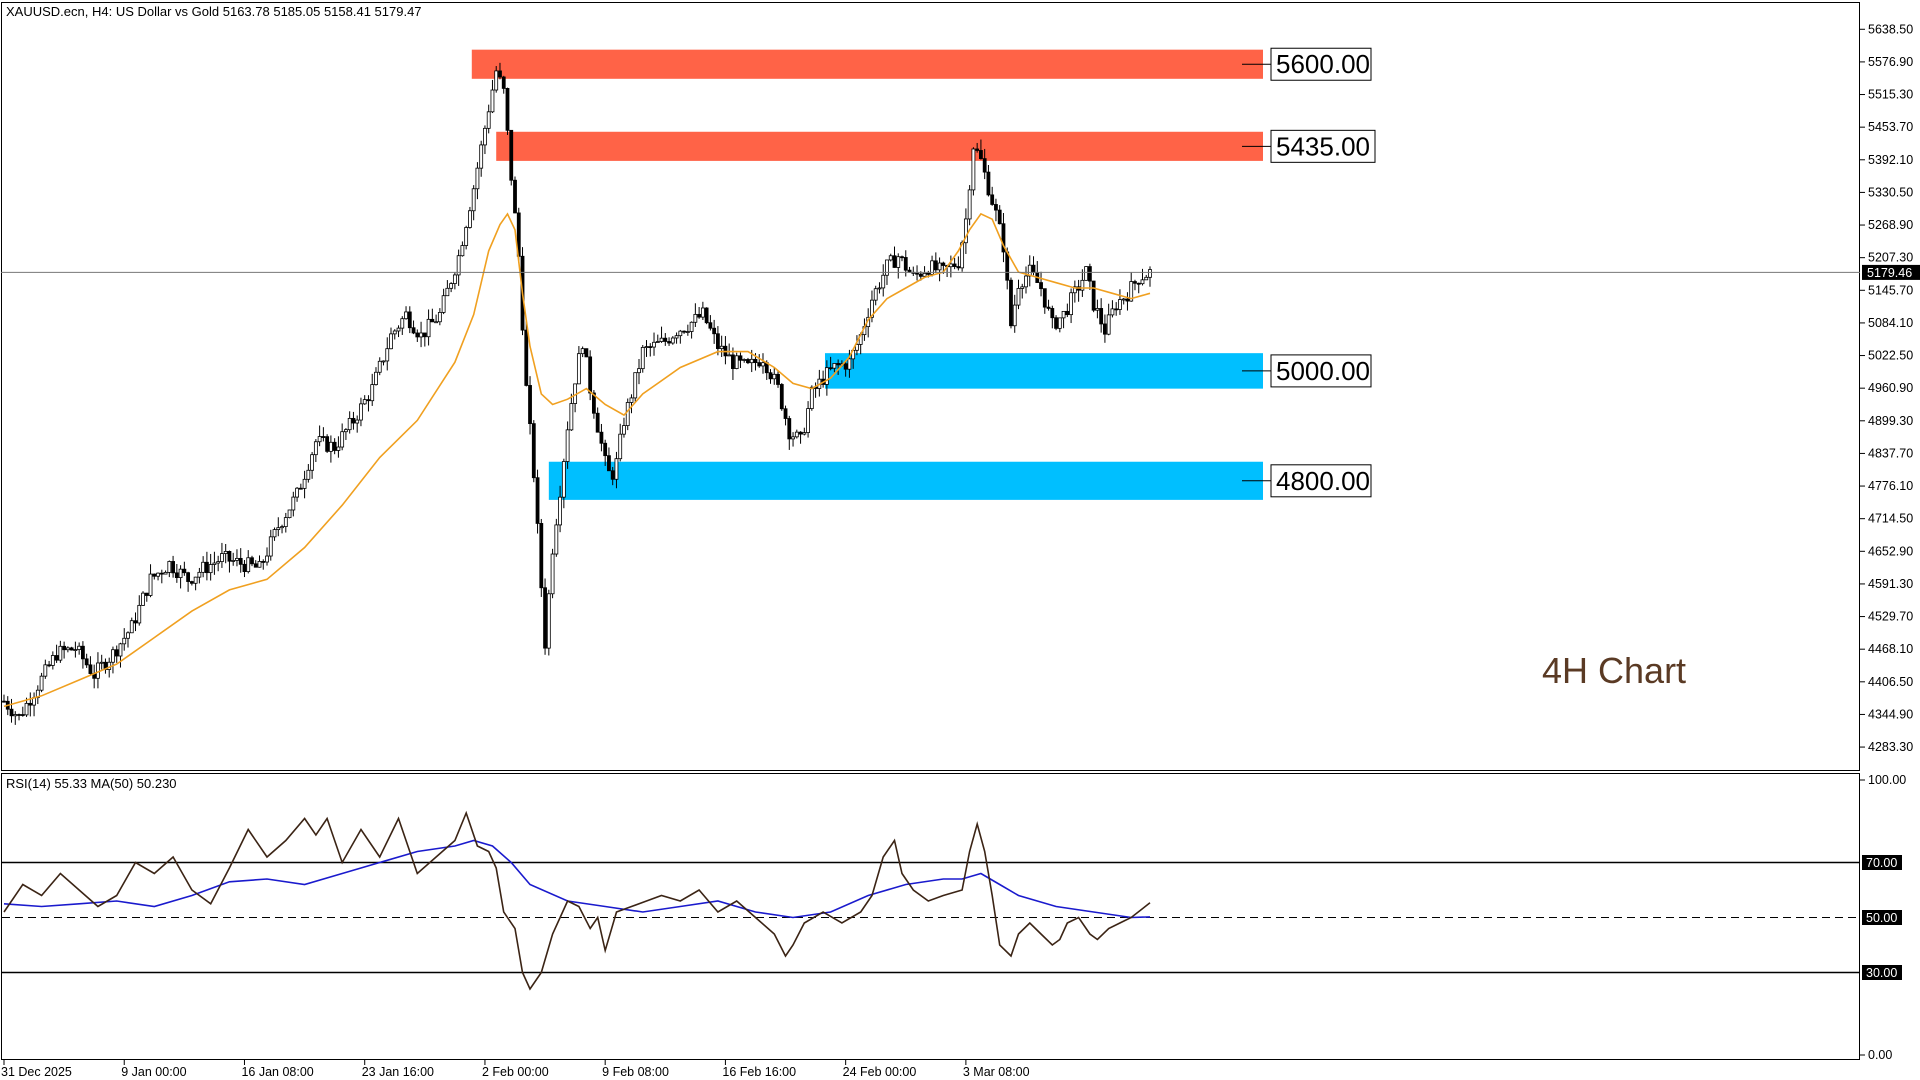  I want to click on rsi-tick-label: 30.00, so click(1881, 973).